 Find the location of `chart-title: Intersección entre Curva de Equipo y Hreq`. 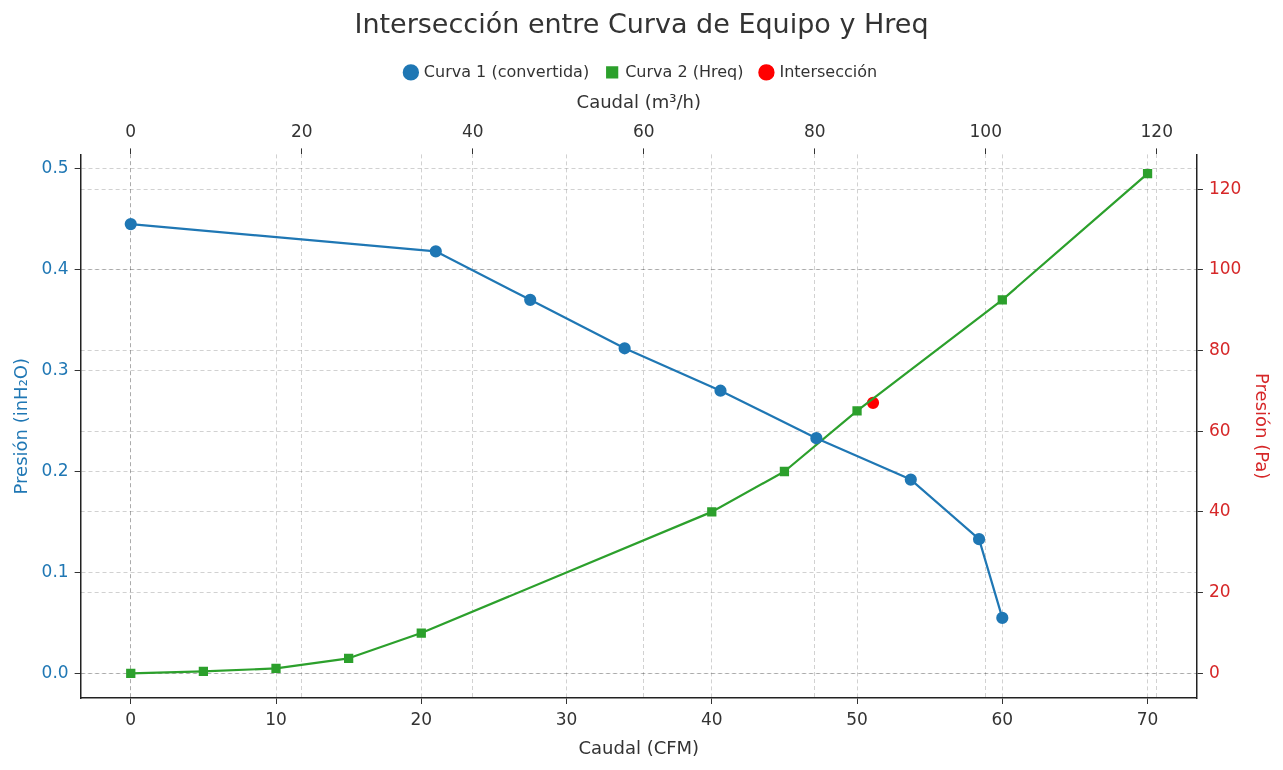

chart-title: Intersección entre Curva de Equipo y Hreq is located at coordinates (641, 24).